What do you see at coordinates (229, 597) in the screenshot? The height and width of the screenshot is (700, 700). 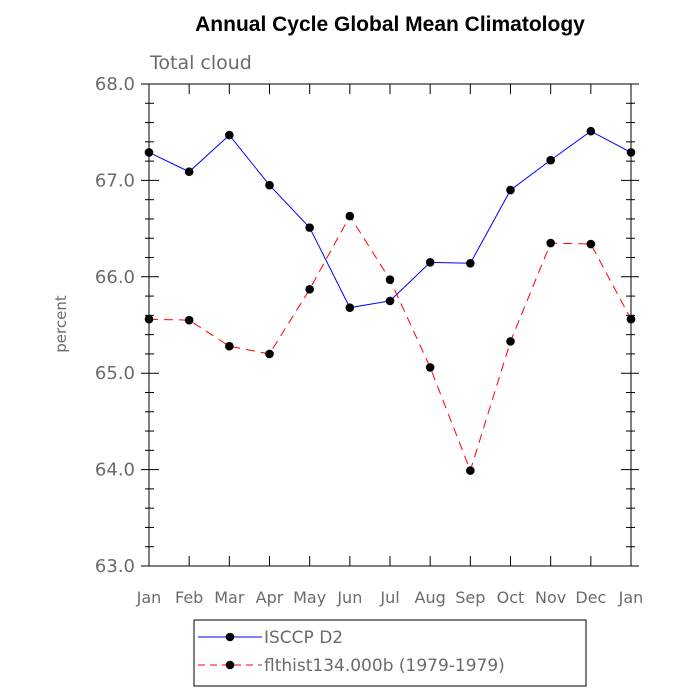 I see `x-tick-label: Mar` at bounding box center [229, 597].